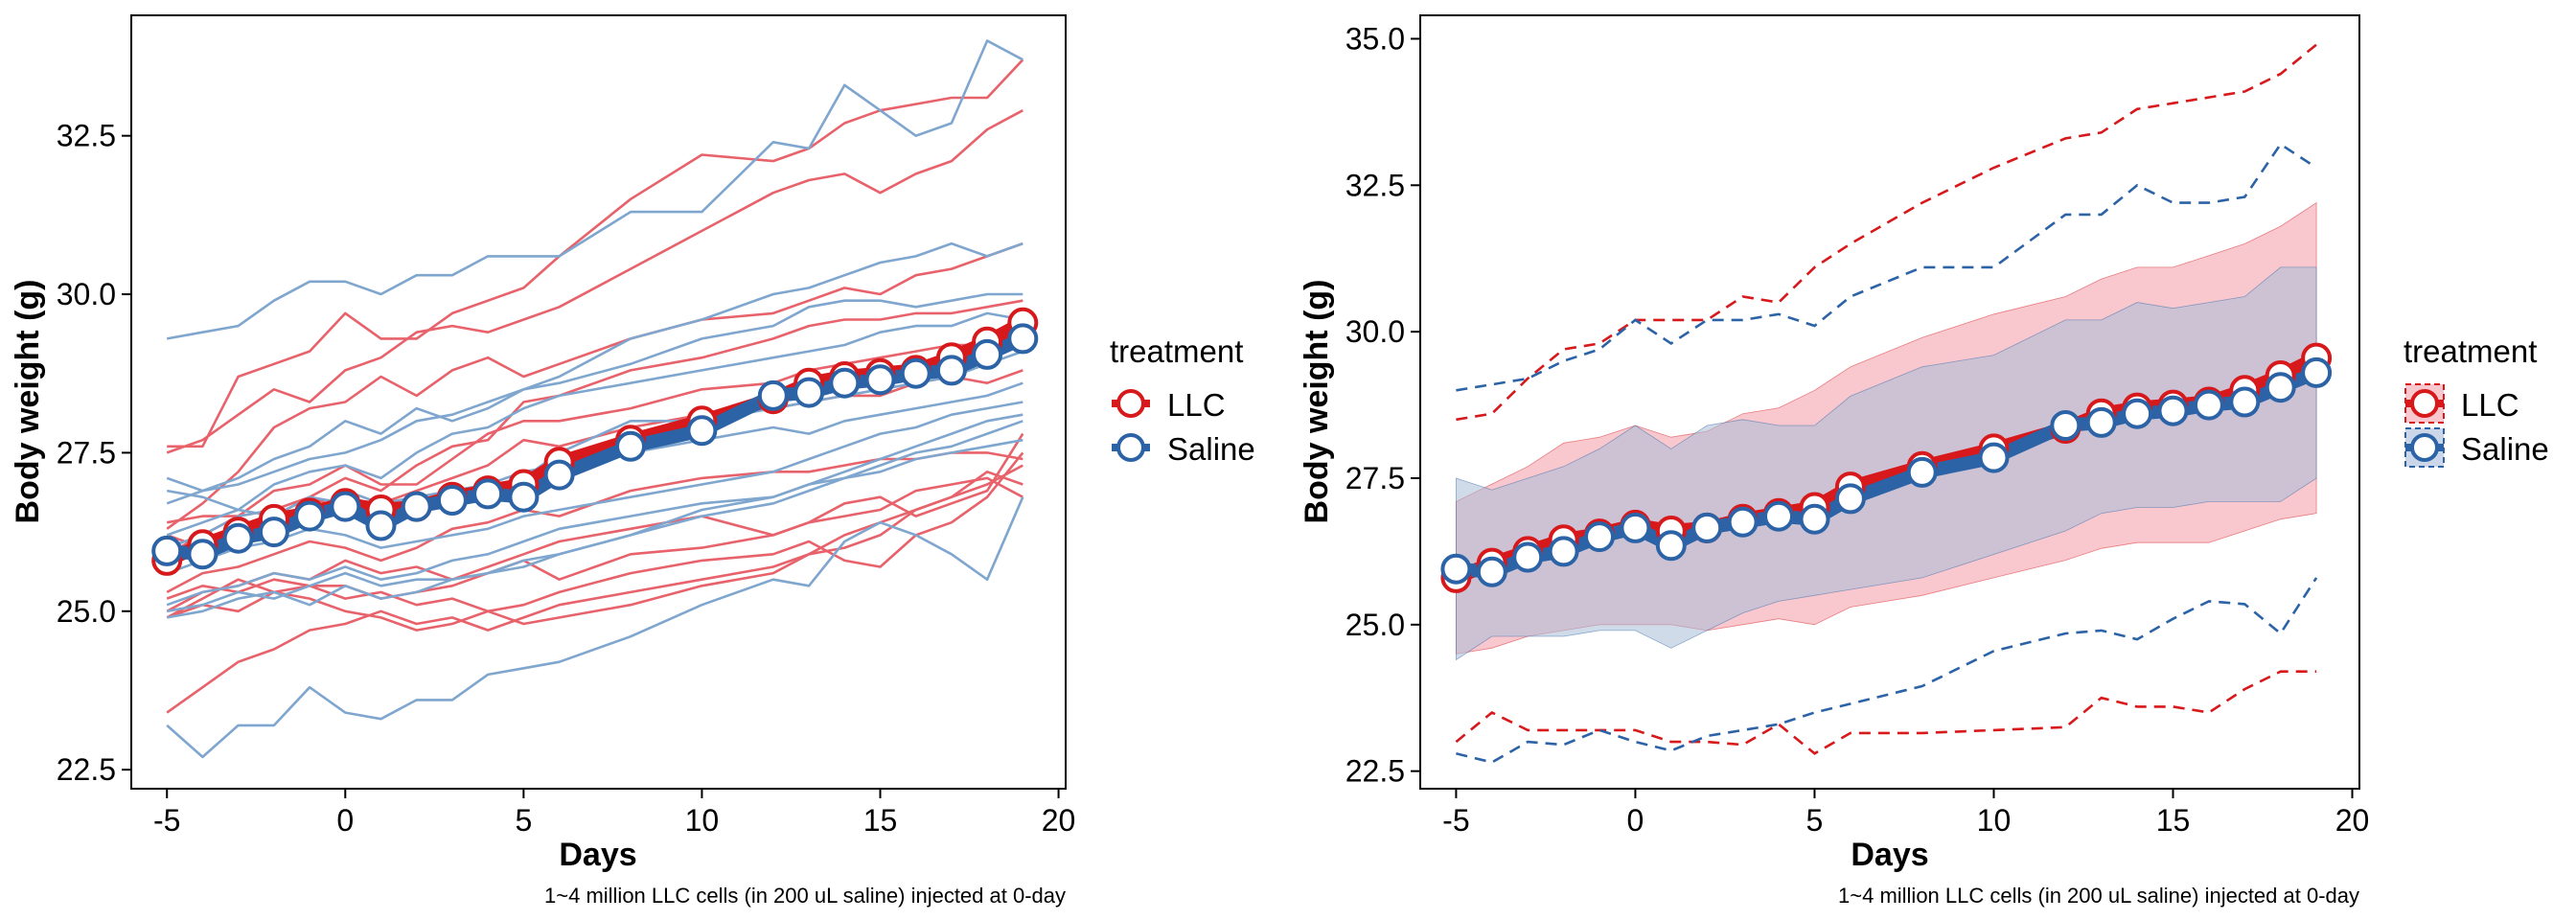 This screenshot has height=920, width=2576. Describe the element at coordinates (1886, 232) in the screenshot. I see `max-line-llc` at that location.